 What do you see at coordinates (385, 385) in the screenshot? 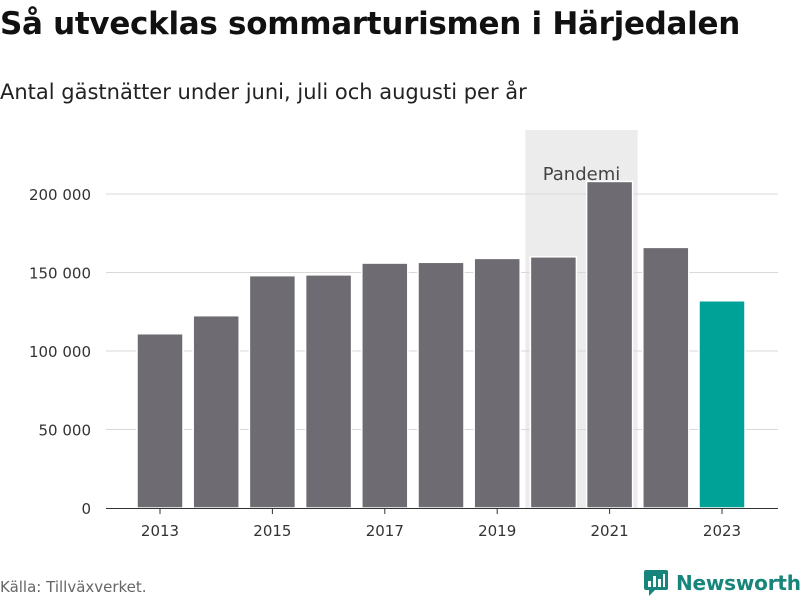
I see `bar-2017` at bounding box center [385, 385].